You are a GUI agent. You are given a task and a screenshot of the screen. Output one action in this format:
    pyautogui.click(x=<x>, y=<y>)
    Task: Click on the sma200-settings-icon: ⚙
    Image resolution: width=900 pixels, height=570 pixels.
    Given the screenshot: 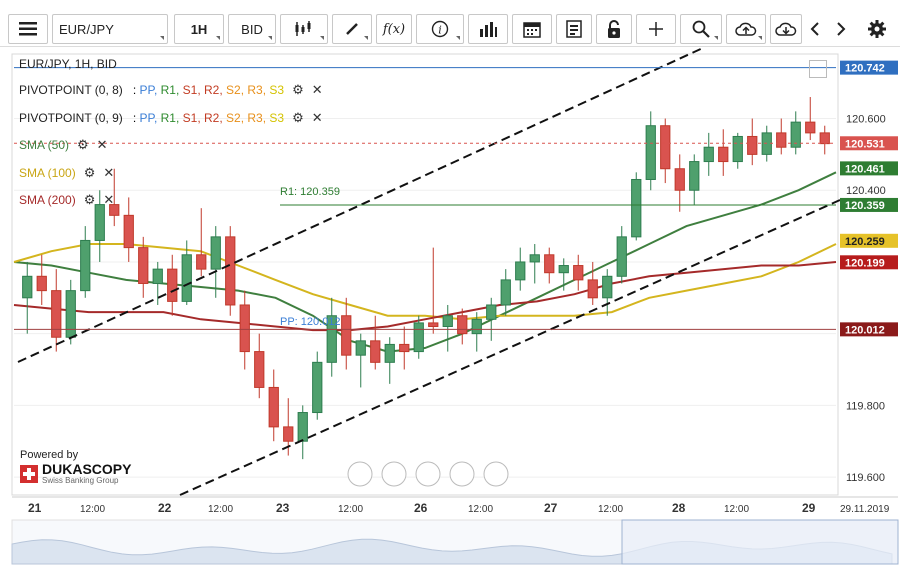 What is the action you would take?
    pyautogui.click(x=89, y=199)
    